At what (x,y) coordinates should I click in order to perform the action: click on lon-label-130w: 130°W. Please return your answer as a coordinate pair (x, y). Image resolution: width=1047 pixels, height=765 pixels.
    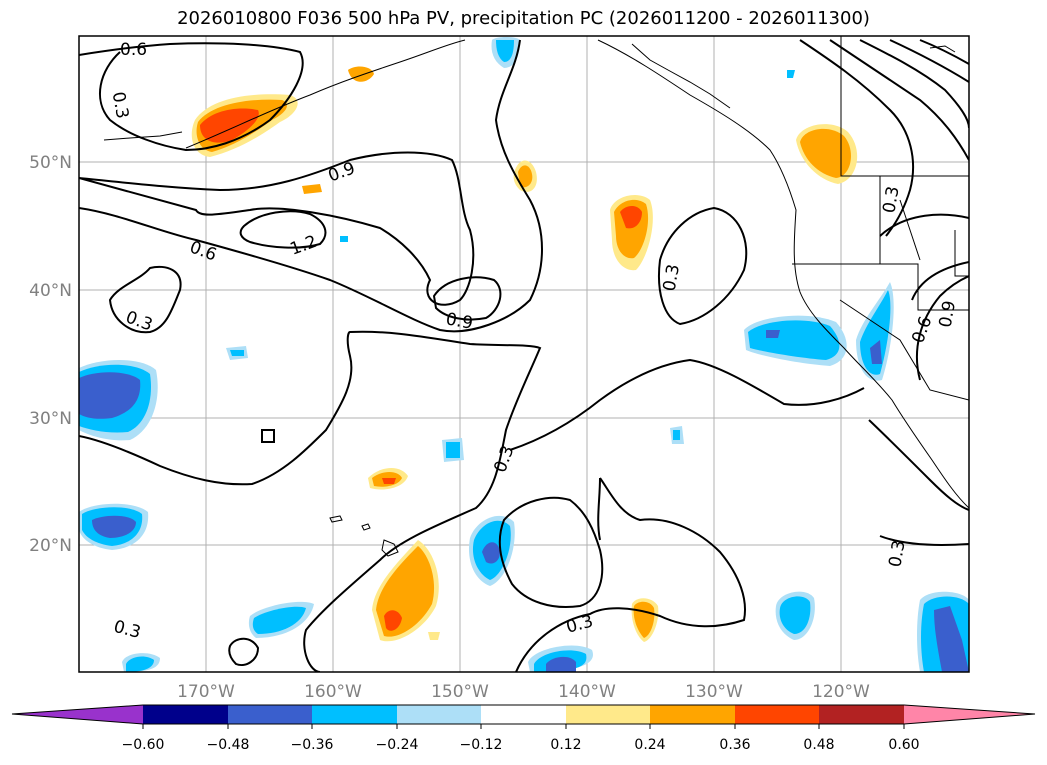
    Looking at the image, I should click on (714, 692).